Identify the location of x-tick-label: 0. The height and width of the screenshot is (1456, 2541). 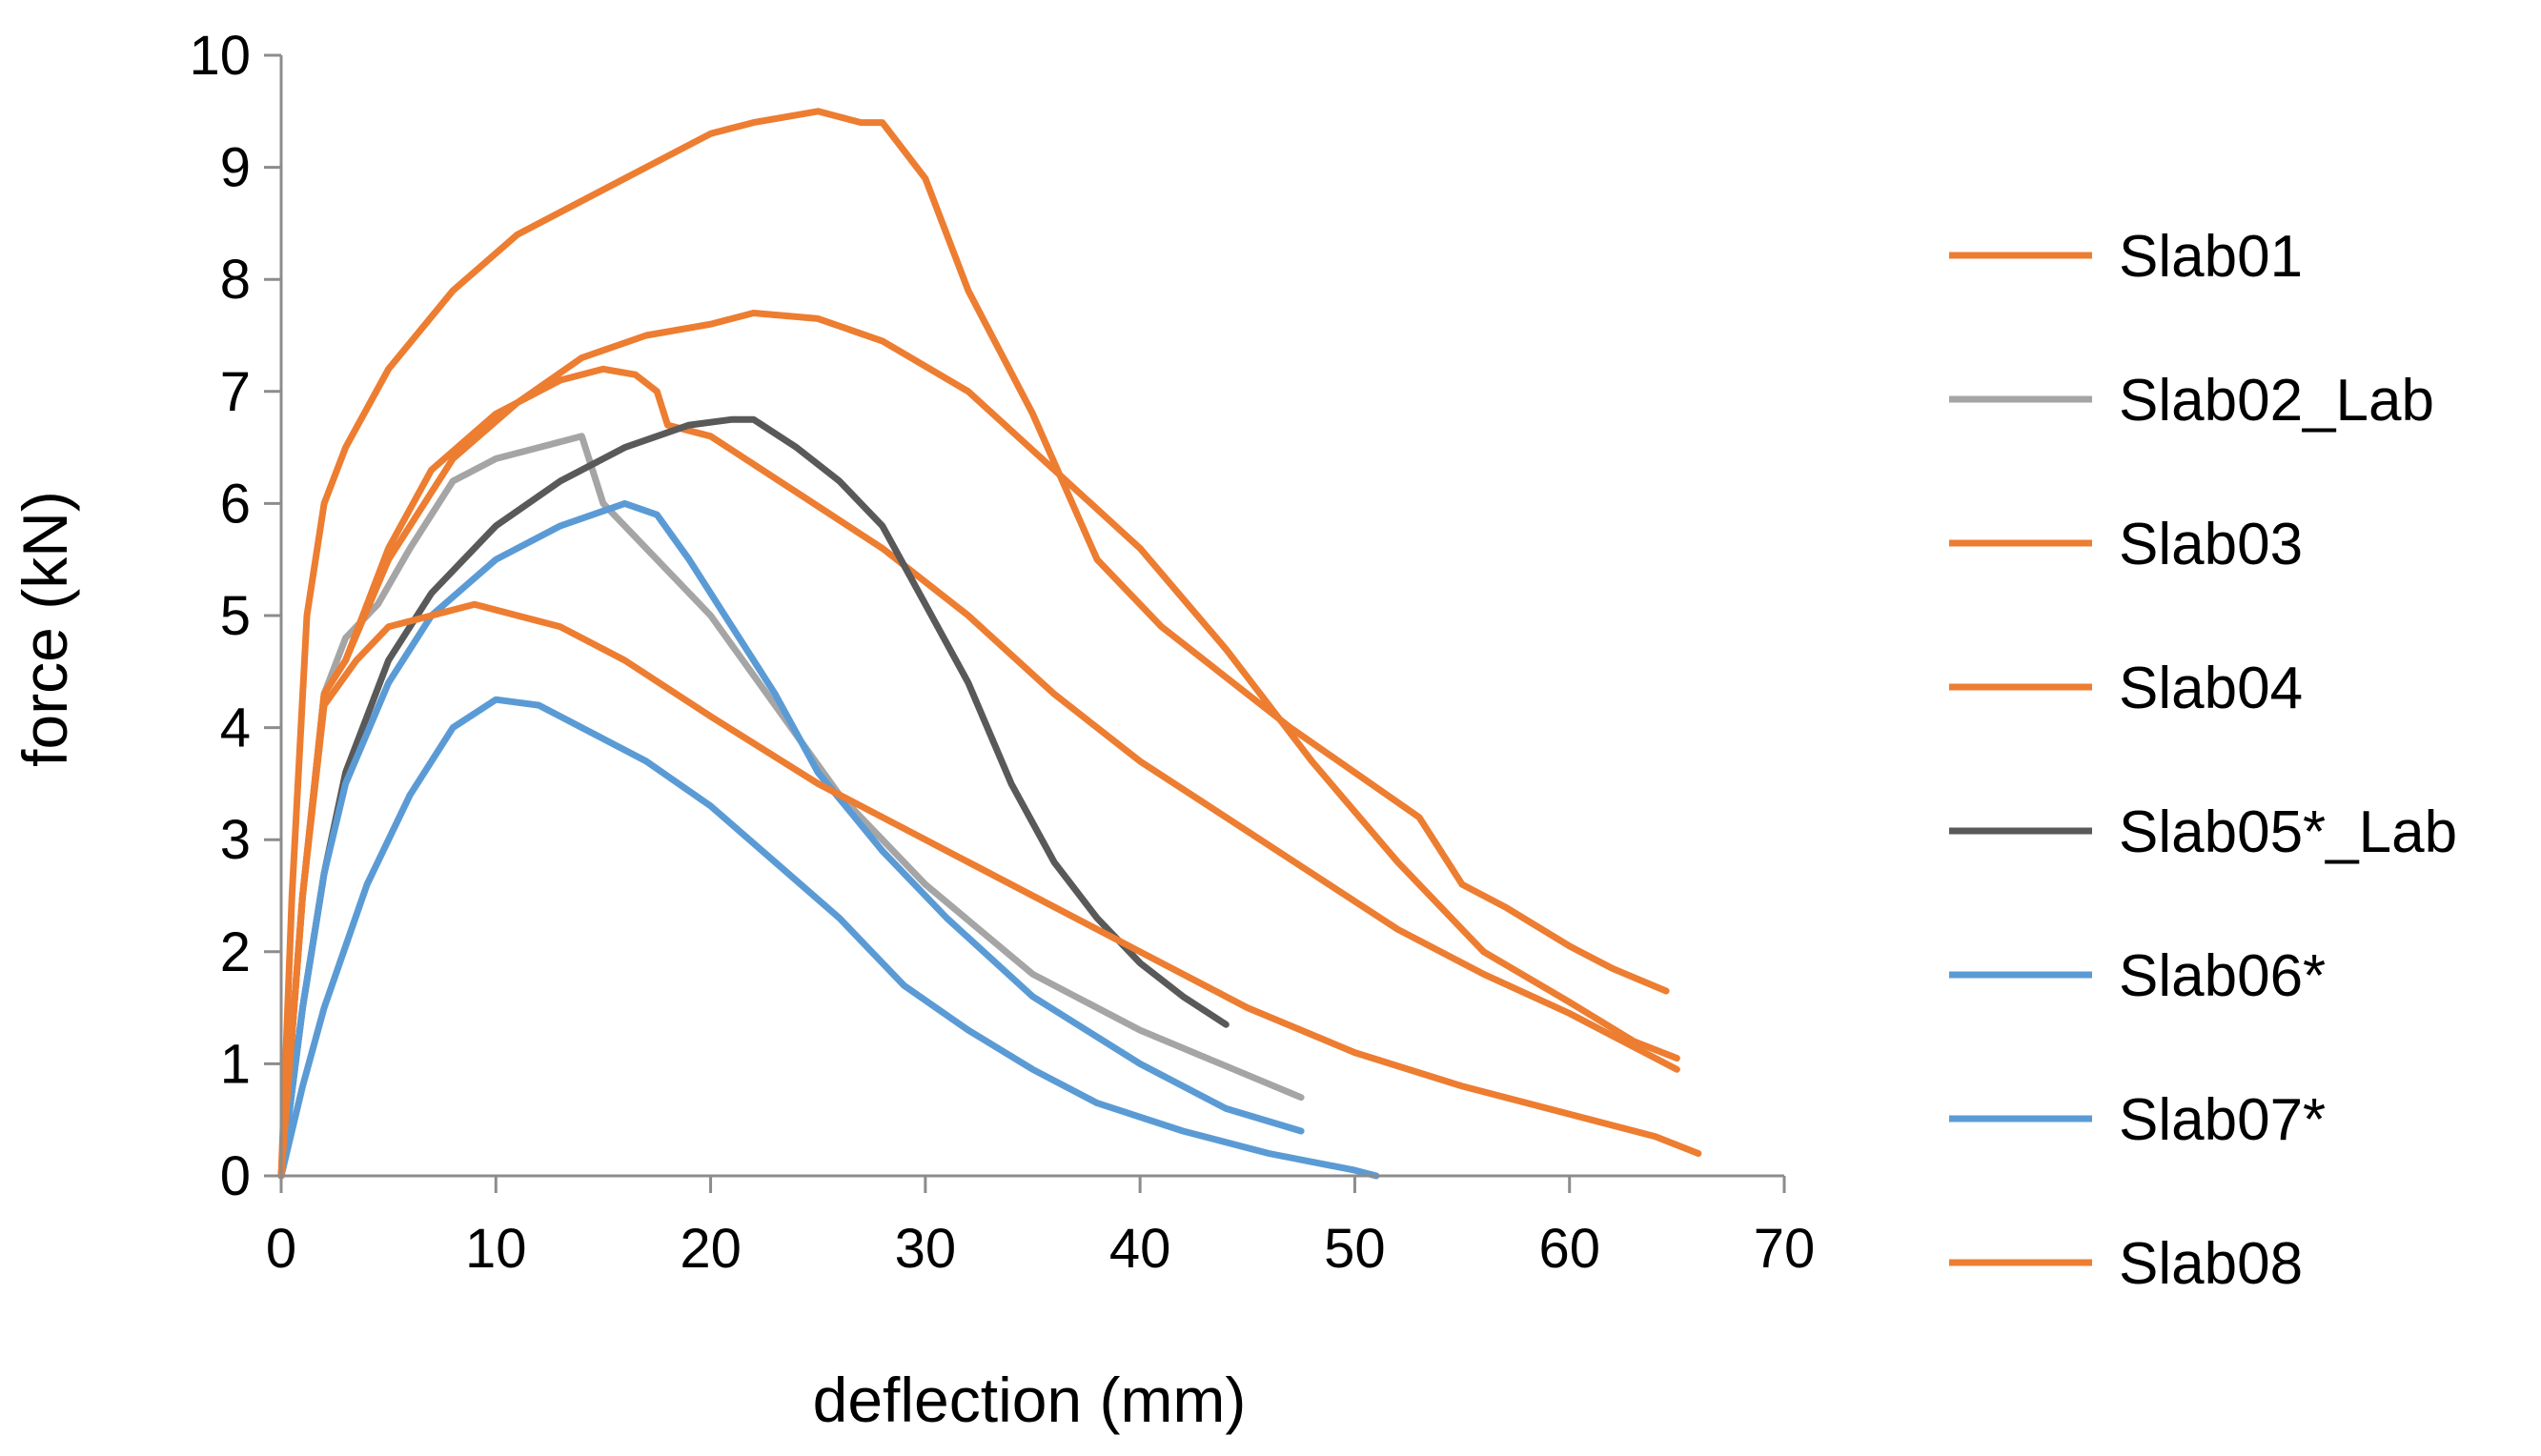
(281, 1249).